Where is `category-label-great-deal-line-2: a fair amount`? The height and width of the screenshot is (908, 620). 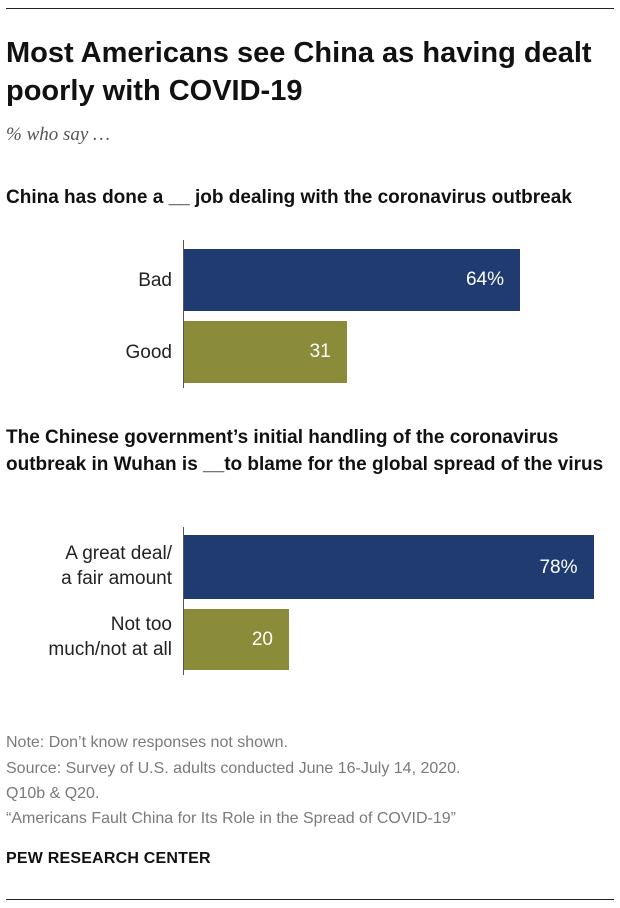 category-label-great-deal-line-2: a fair amount is located at coordinates (116, 578).